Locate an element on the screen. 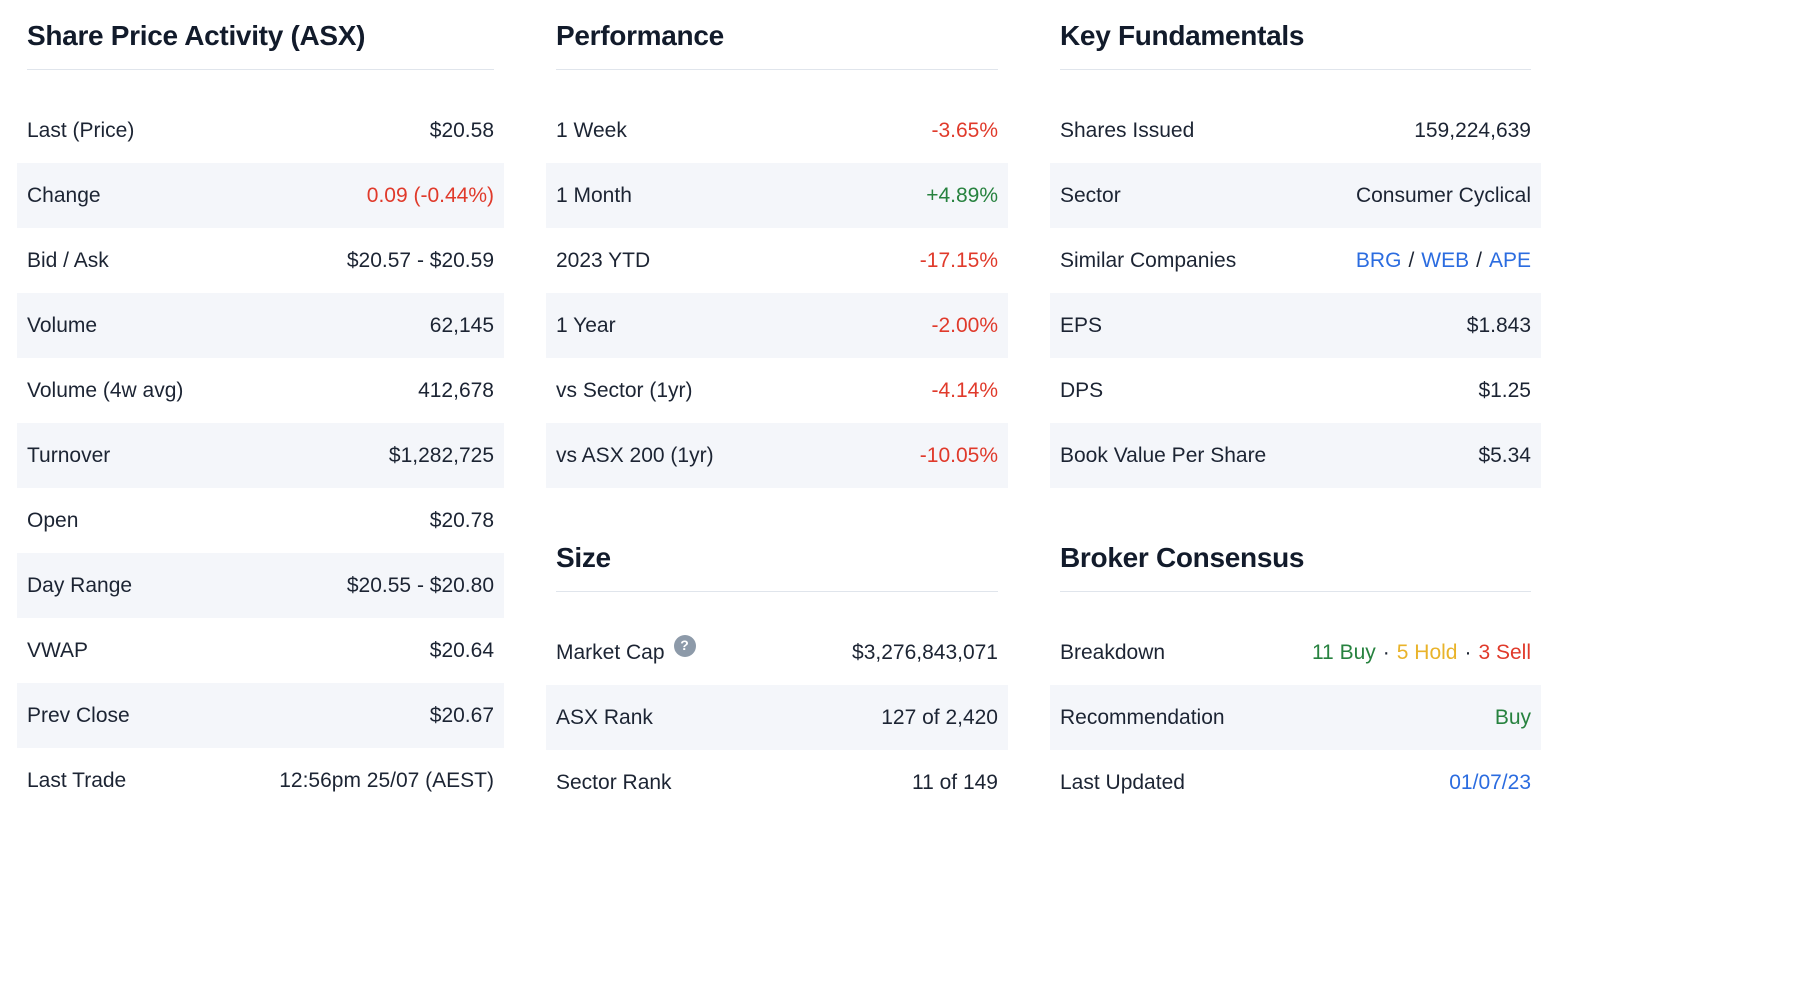  section-title-share-price: Share Price Activity (ASX) is located at coordinates (260, 40).